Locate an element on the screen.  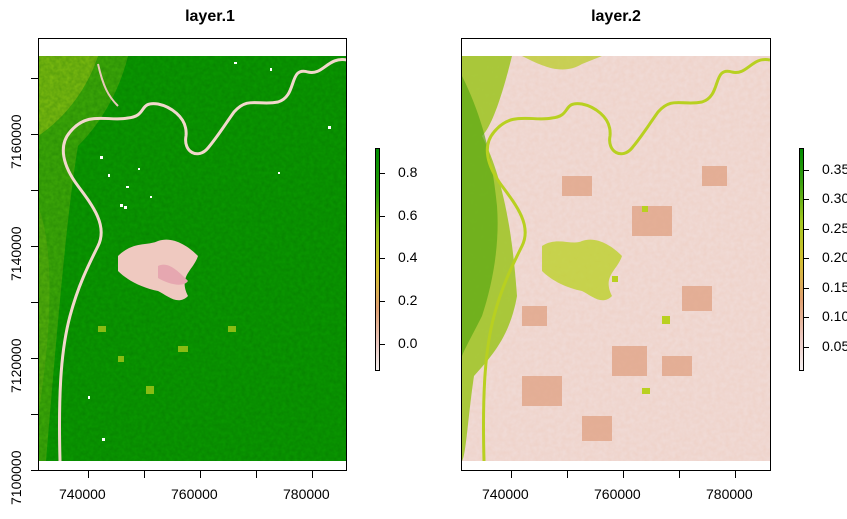
legend-label: 0.6 is located at coordinates (408, 215).